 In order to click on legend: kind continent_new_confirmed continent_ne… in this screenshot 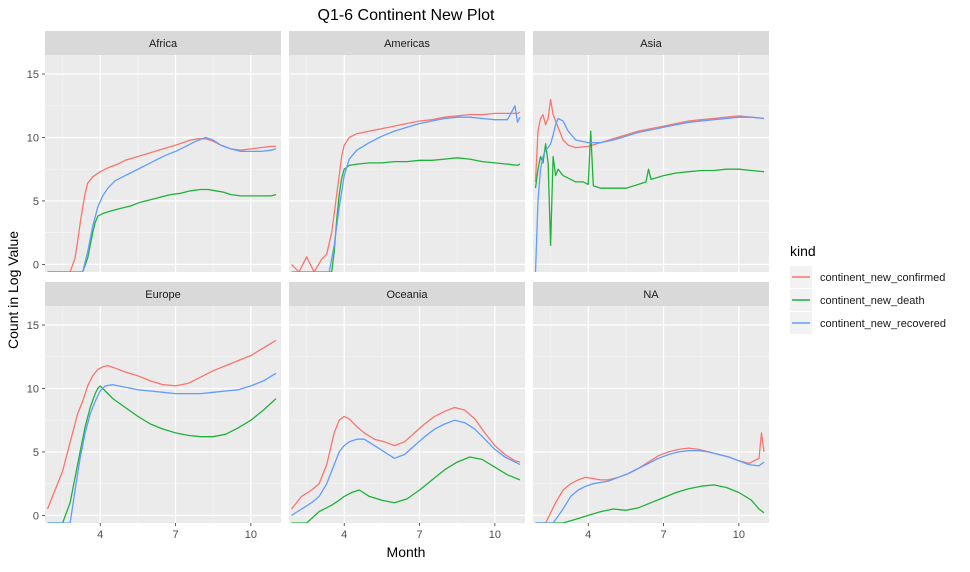, I will do `click(868, 288)`.